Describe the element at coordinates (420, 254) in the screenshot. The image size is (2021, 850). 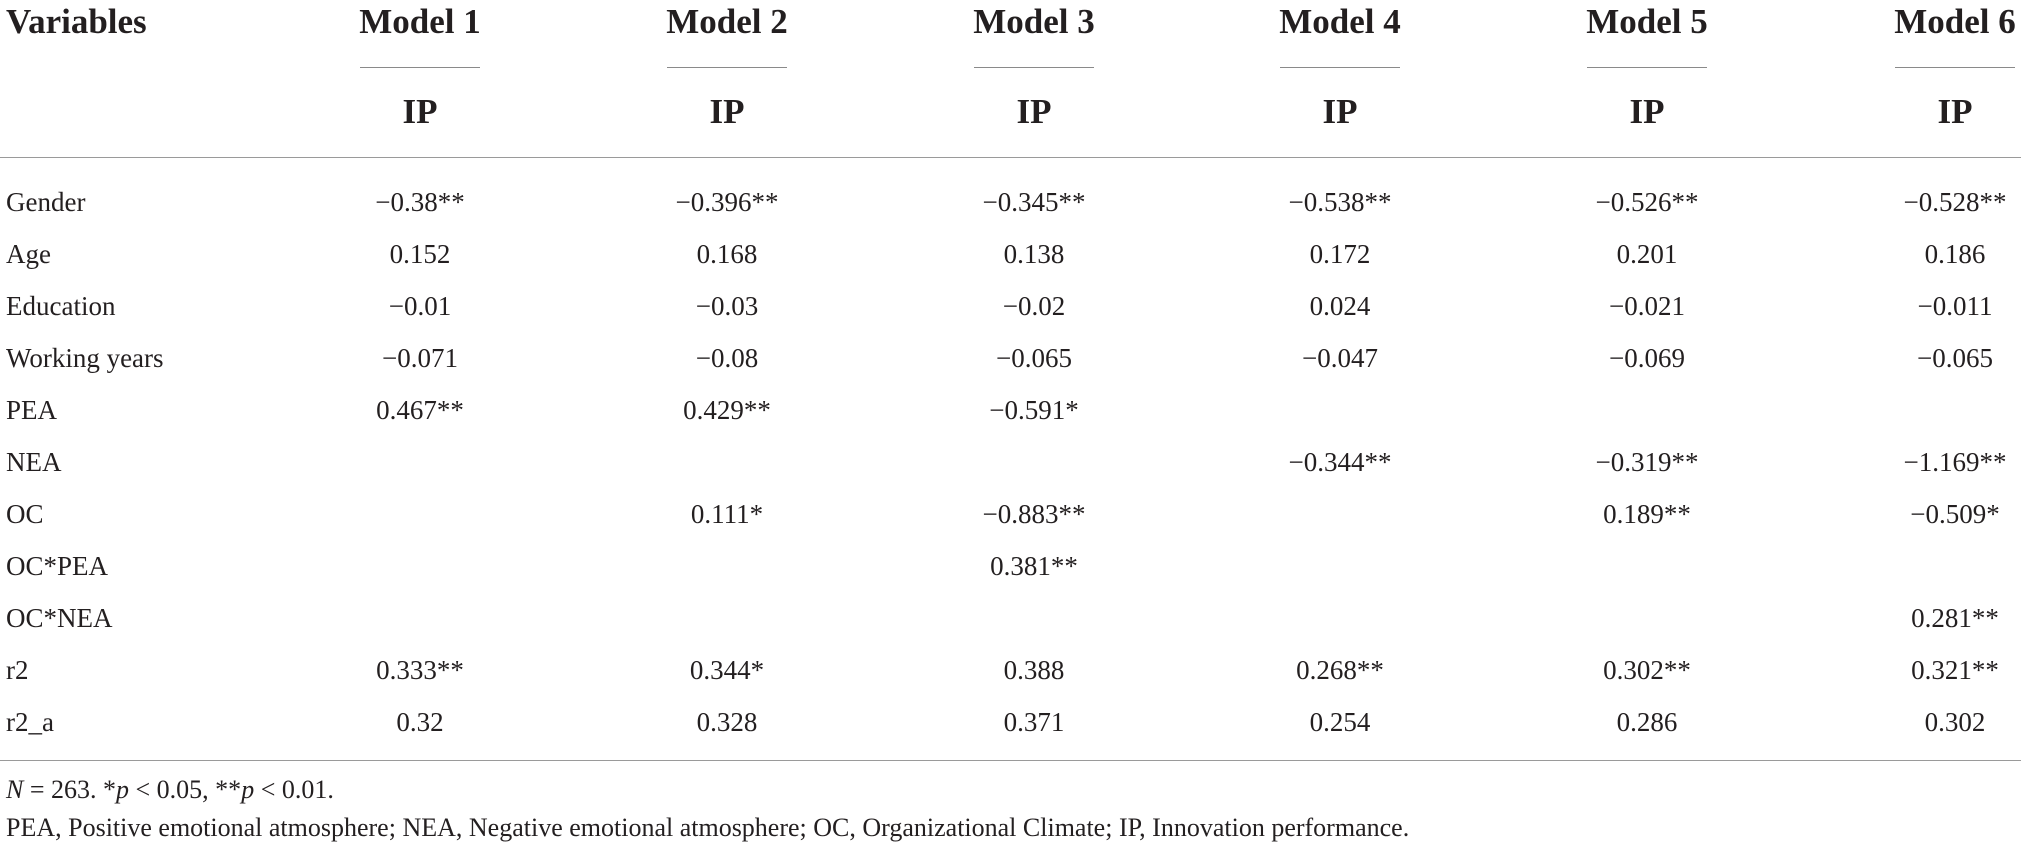
I see `table-cell: 0.152` at that location.